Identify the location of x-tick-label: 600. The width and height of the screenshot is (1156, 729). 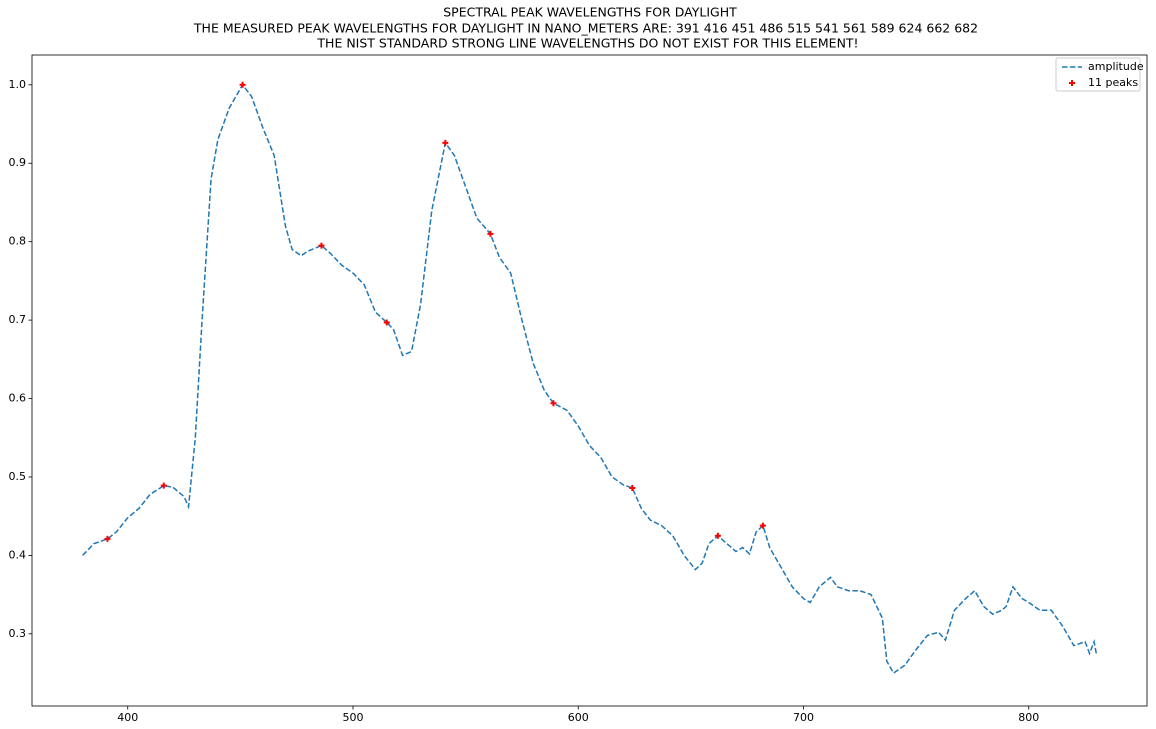
(578, 717).